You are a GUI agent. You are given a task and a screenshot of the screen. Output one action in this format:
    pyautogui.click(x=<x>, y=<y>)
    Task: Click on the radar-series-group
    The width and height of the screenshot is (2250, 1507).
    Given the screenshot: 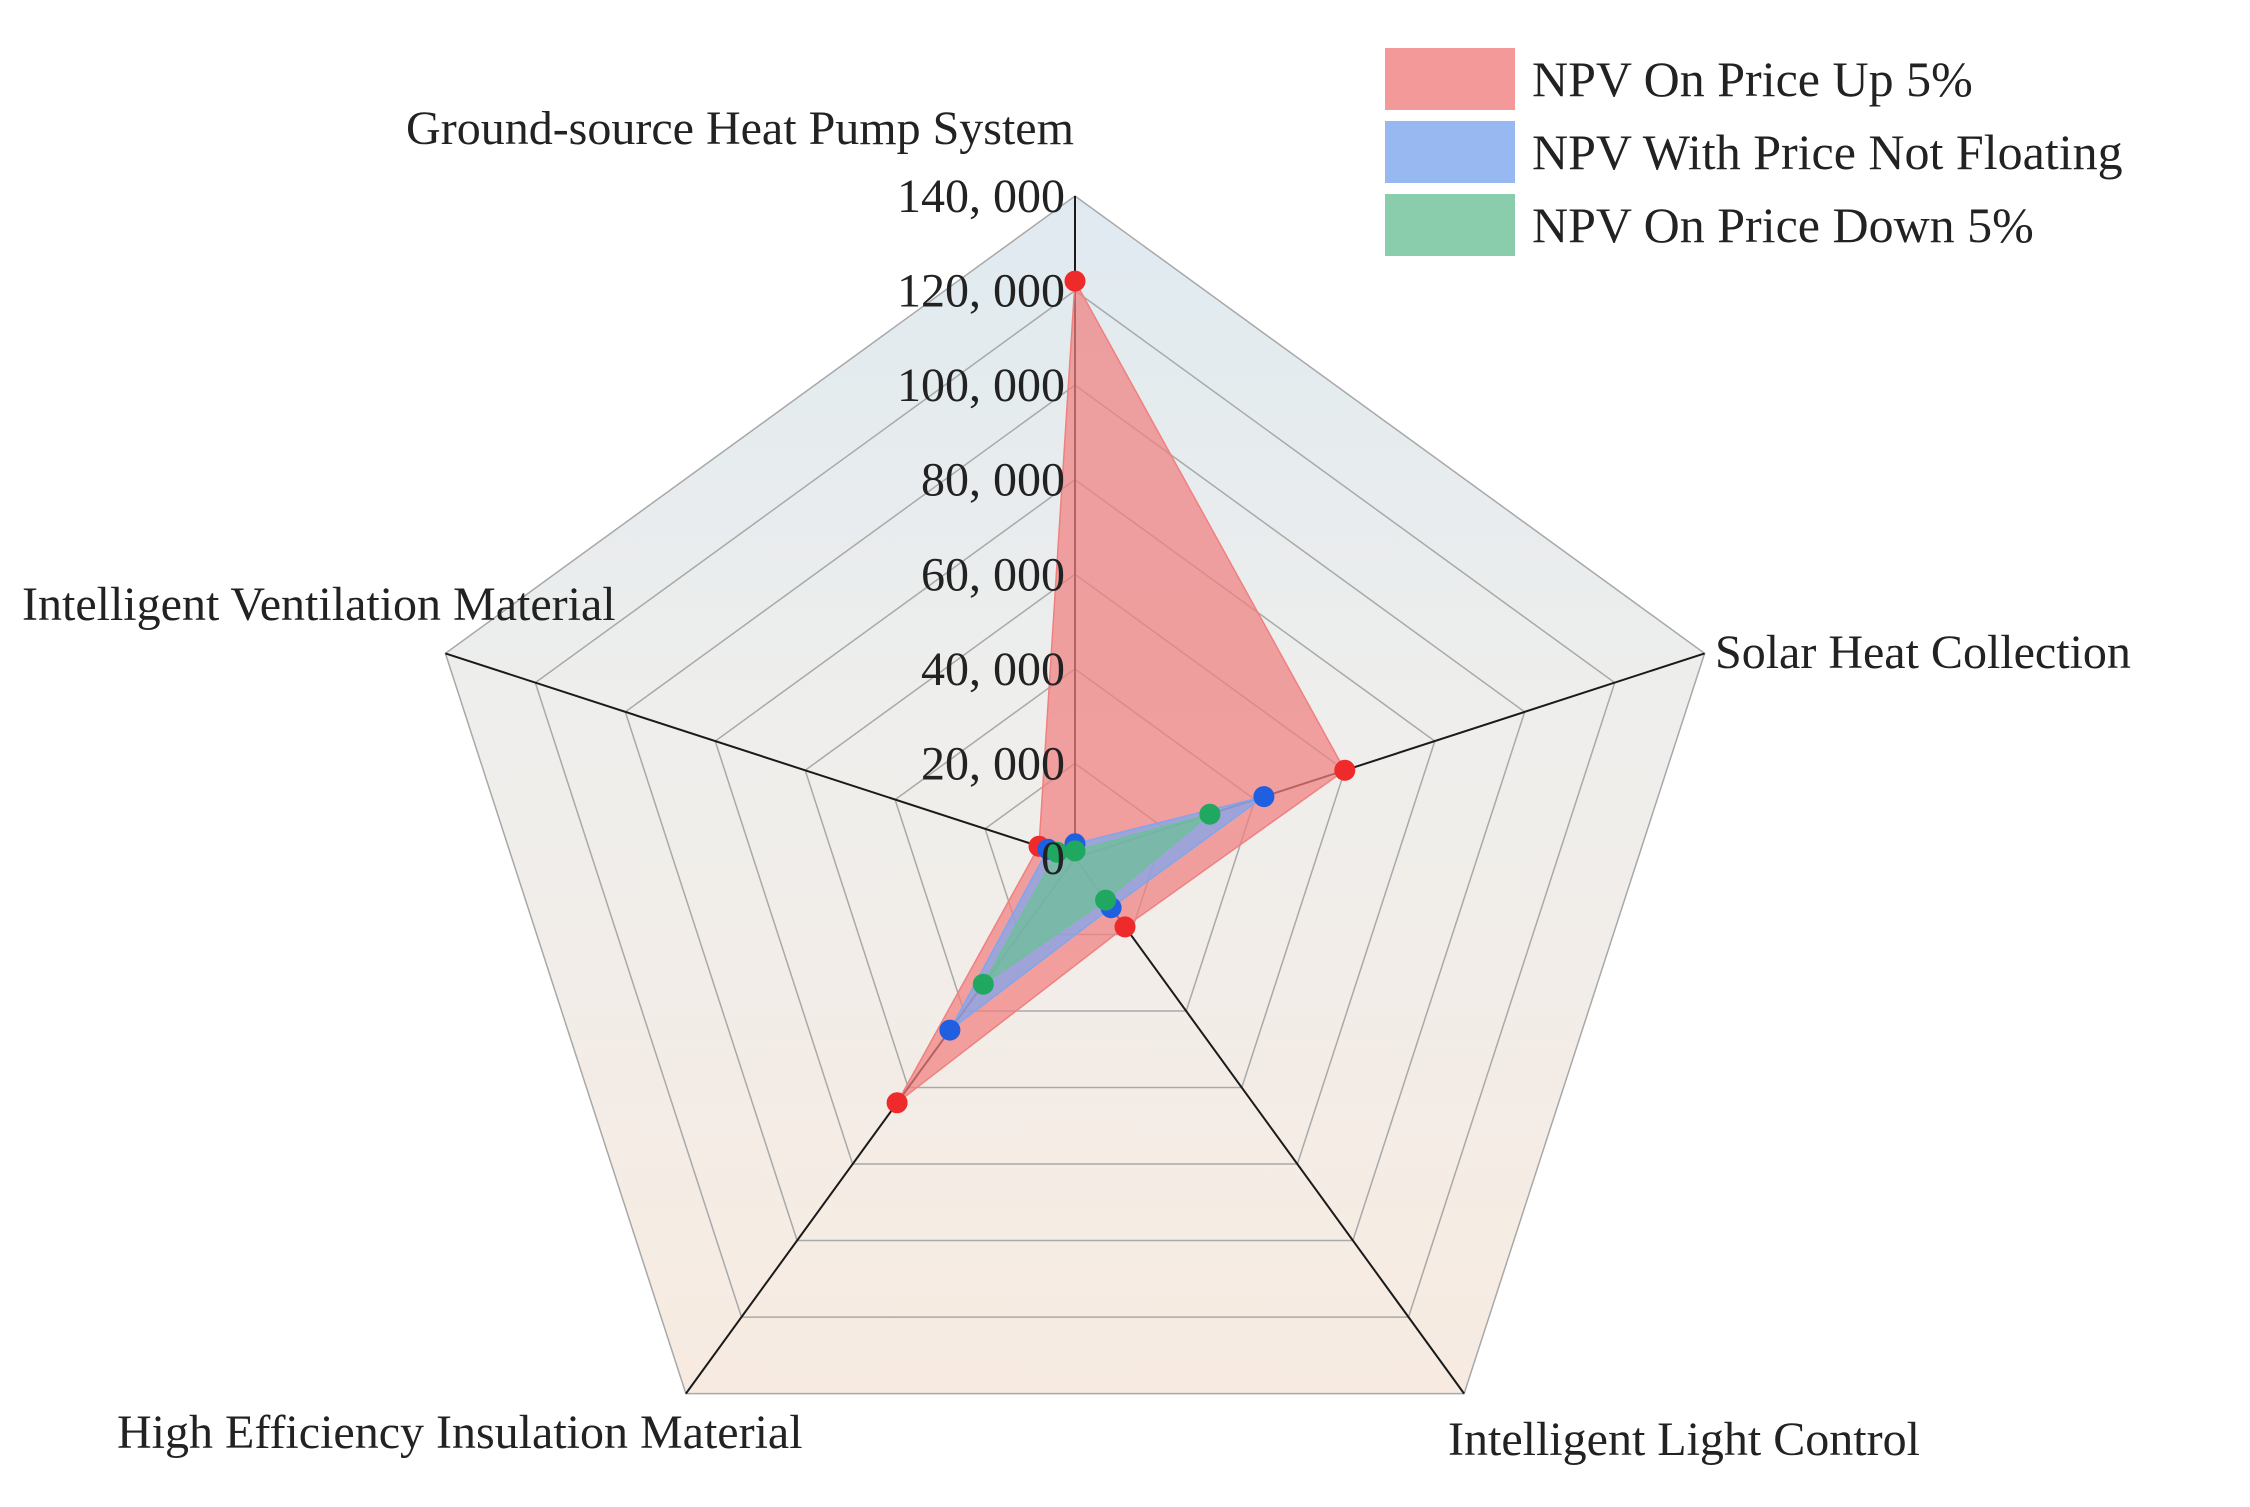 What is the action you would take?
    pyautogui.click(x=1121, y=692)
    